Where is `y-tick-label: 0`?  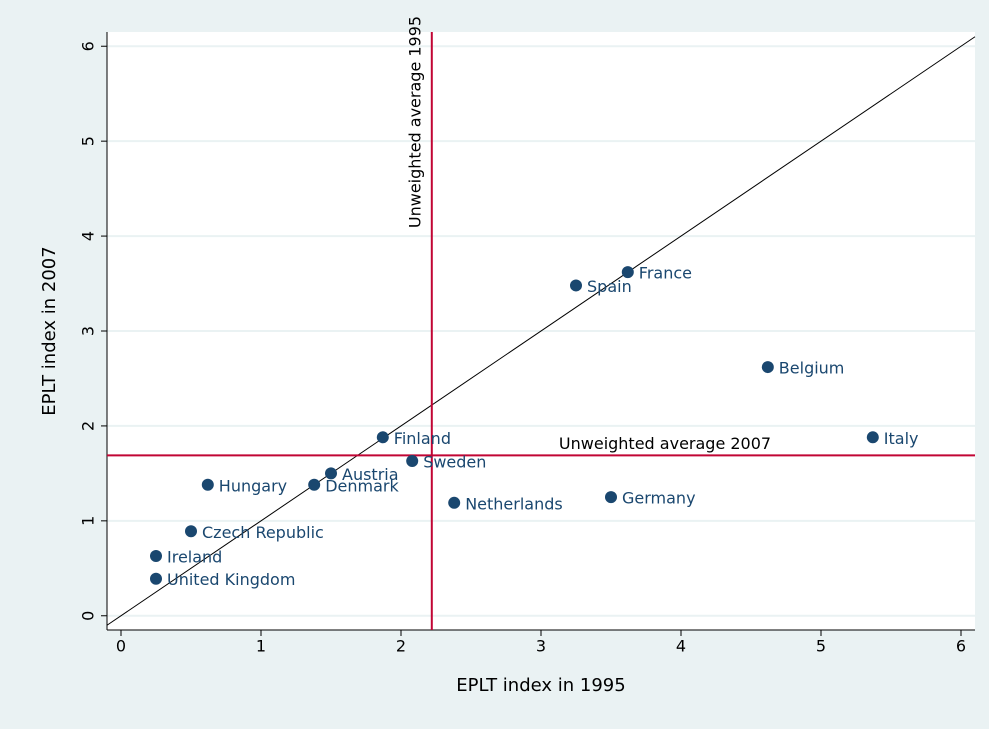
y-tick-label: 0 is located at coordinates (88, 616).